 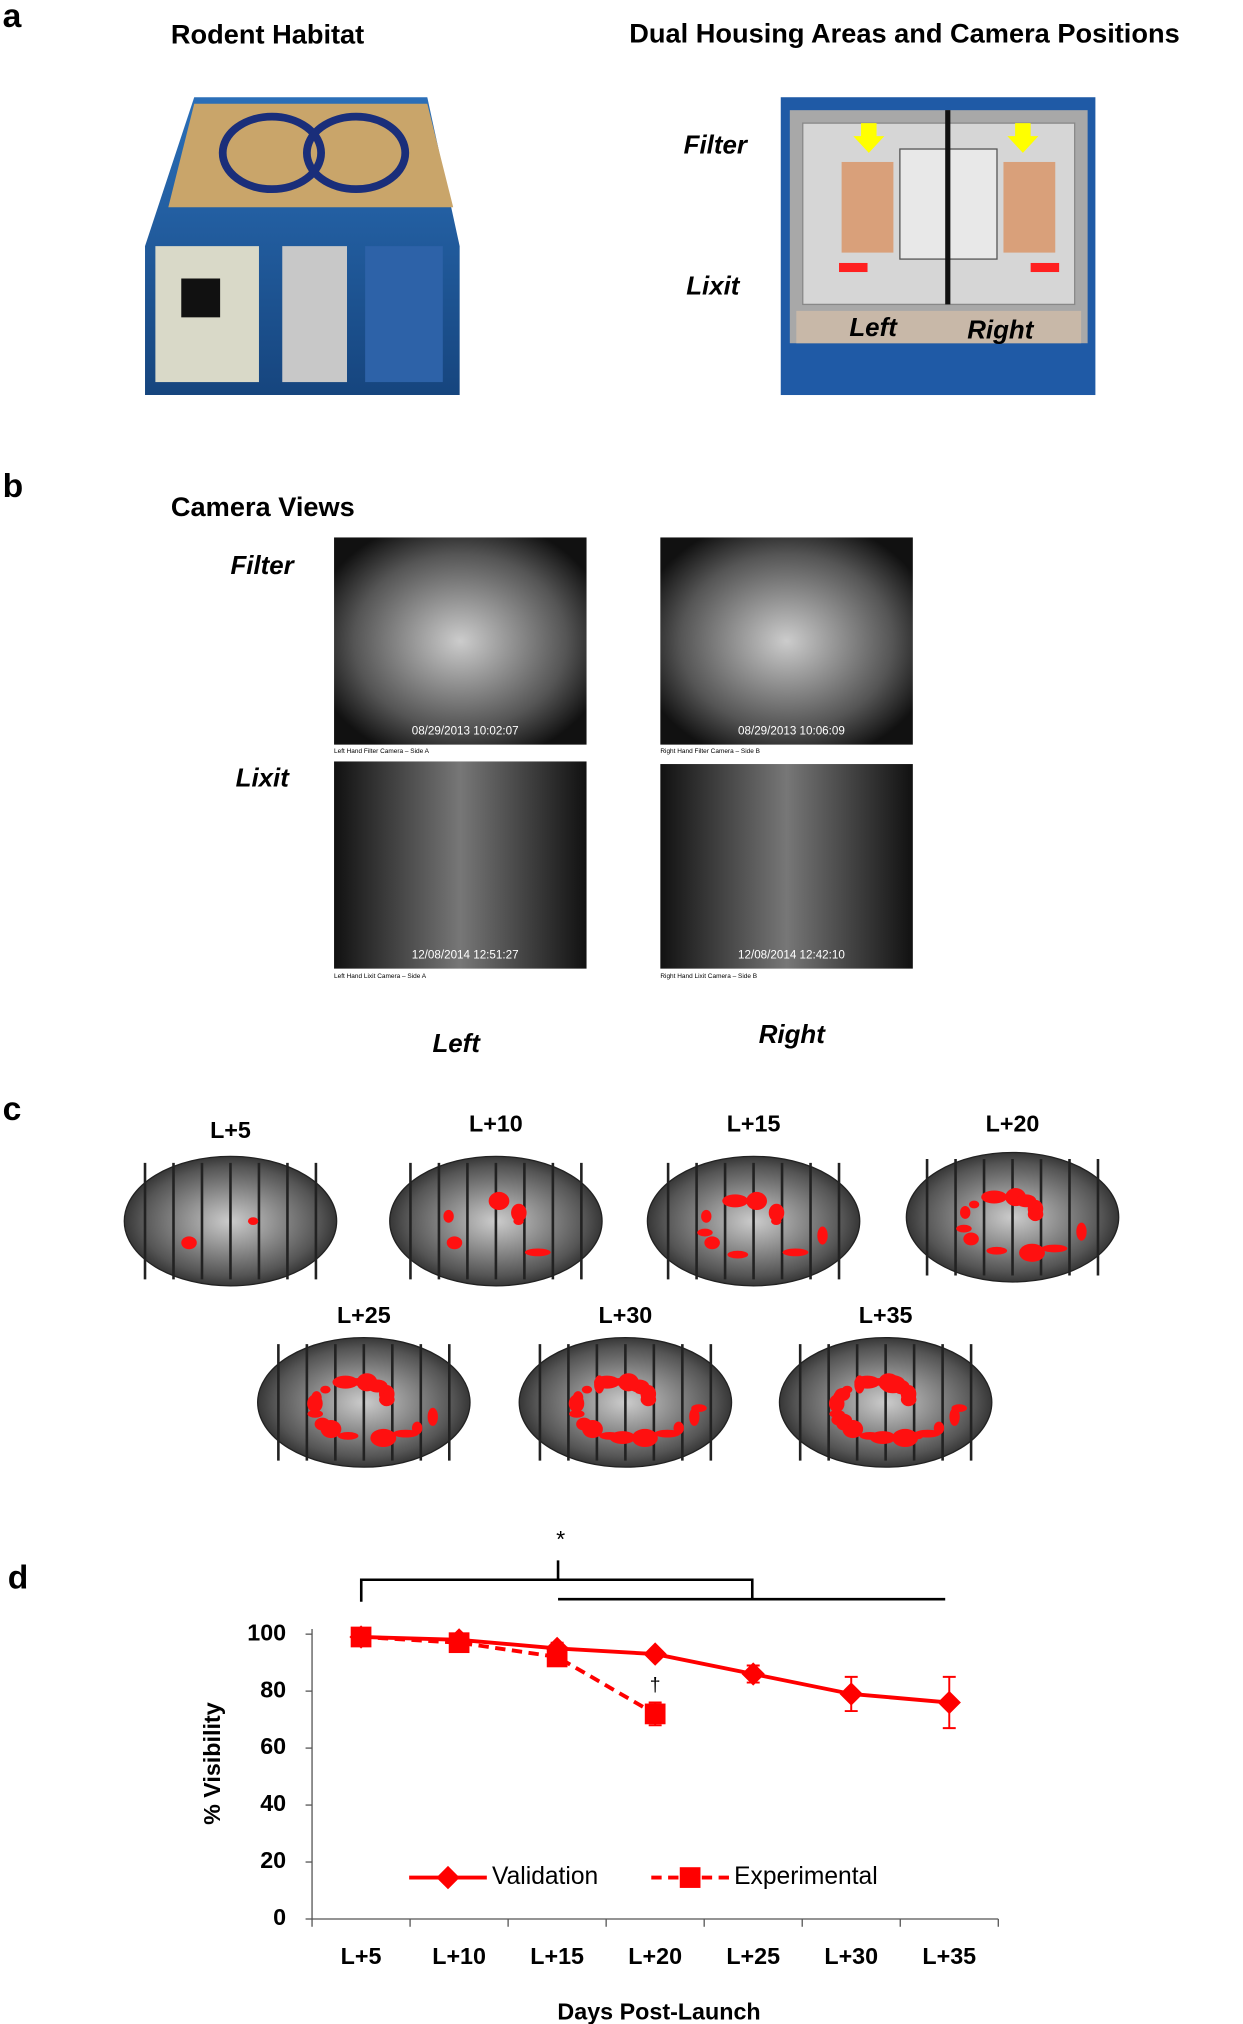 What do you see at coordinates (12, 1109) in the screenshot?
I see `panel-label: c` at bounding box center [12, 1109].